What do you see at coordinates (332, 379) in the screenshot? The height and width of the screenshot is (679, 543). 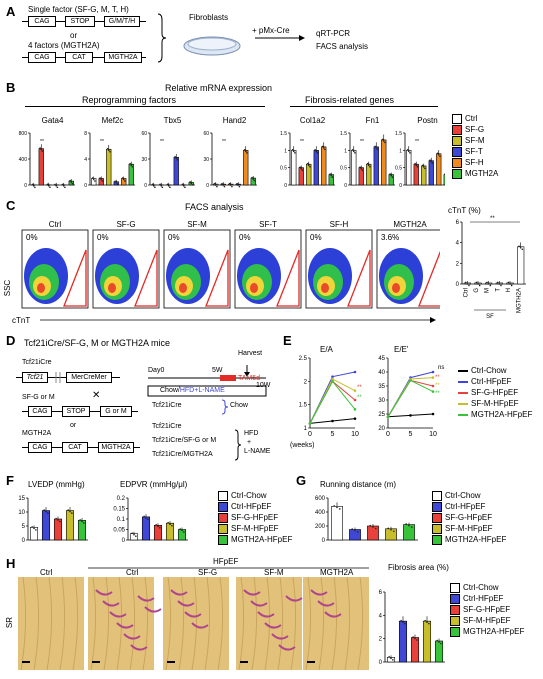 I see `series-point` at bounding box center [332, 379].